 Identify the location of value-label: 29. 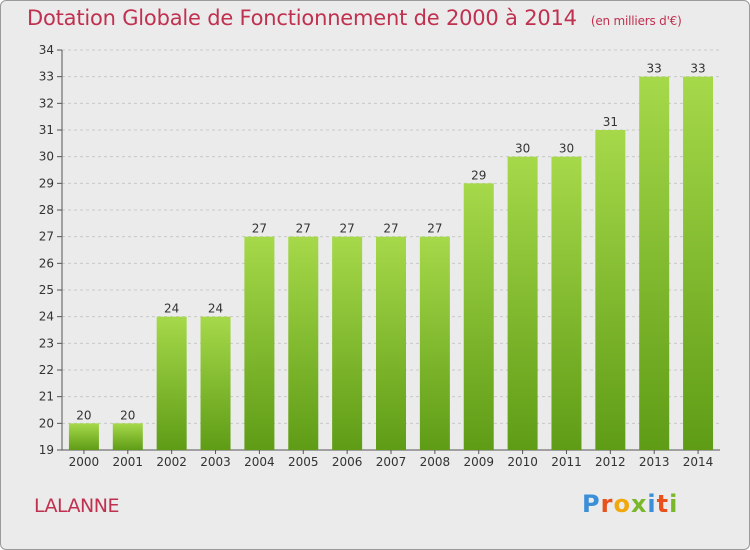
(478, 175).